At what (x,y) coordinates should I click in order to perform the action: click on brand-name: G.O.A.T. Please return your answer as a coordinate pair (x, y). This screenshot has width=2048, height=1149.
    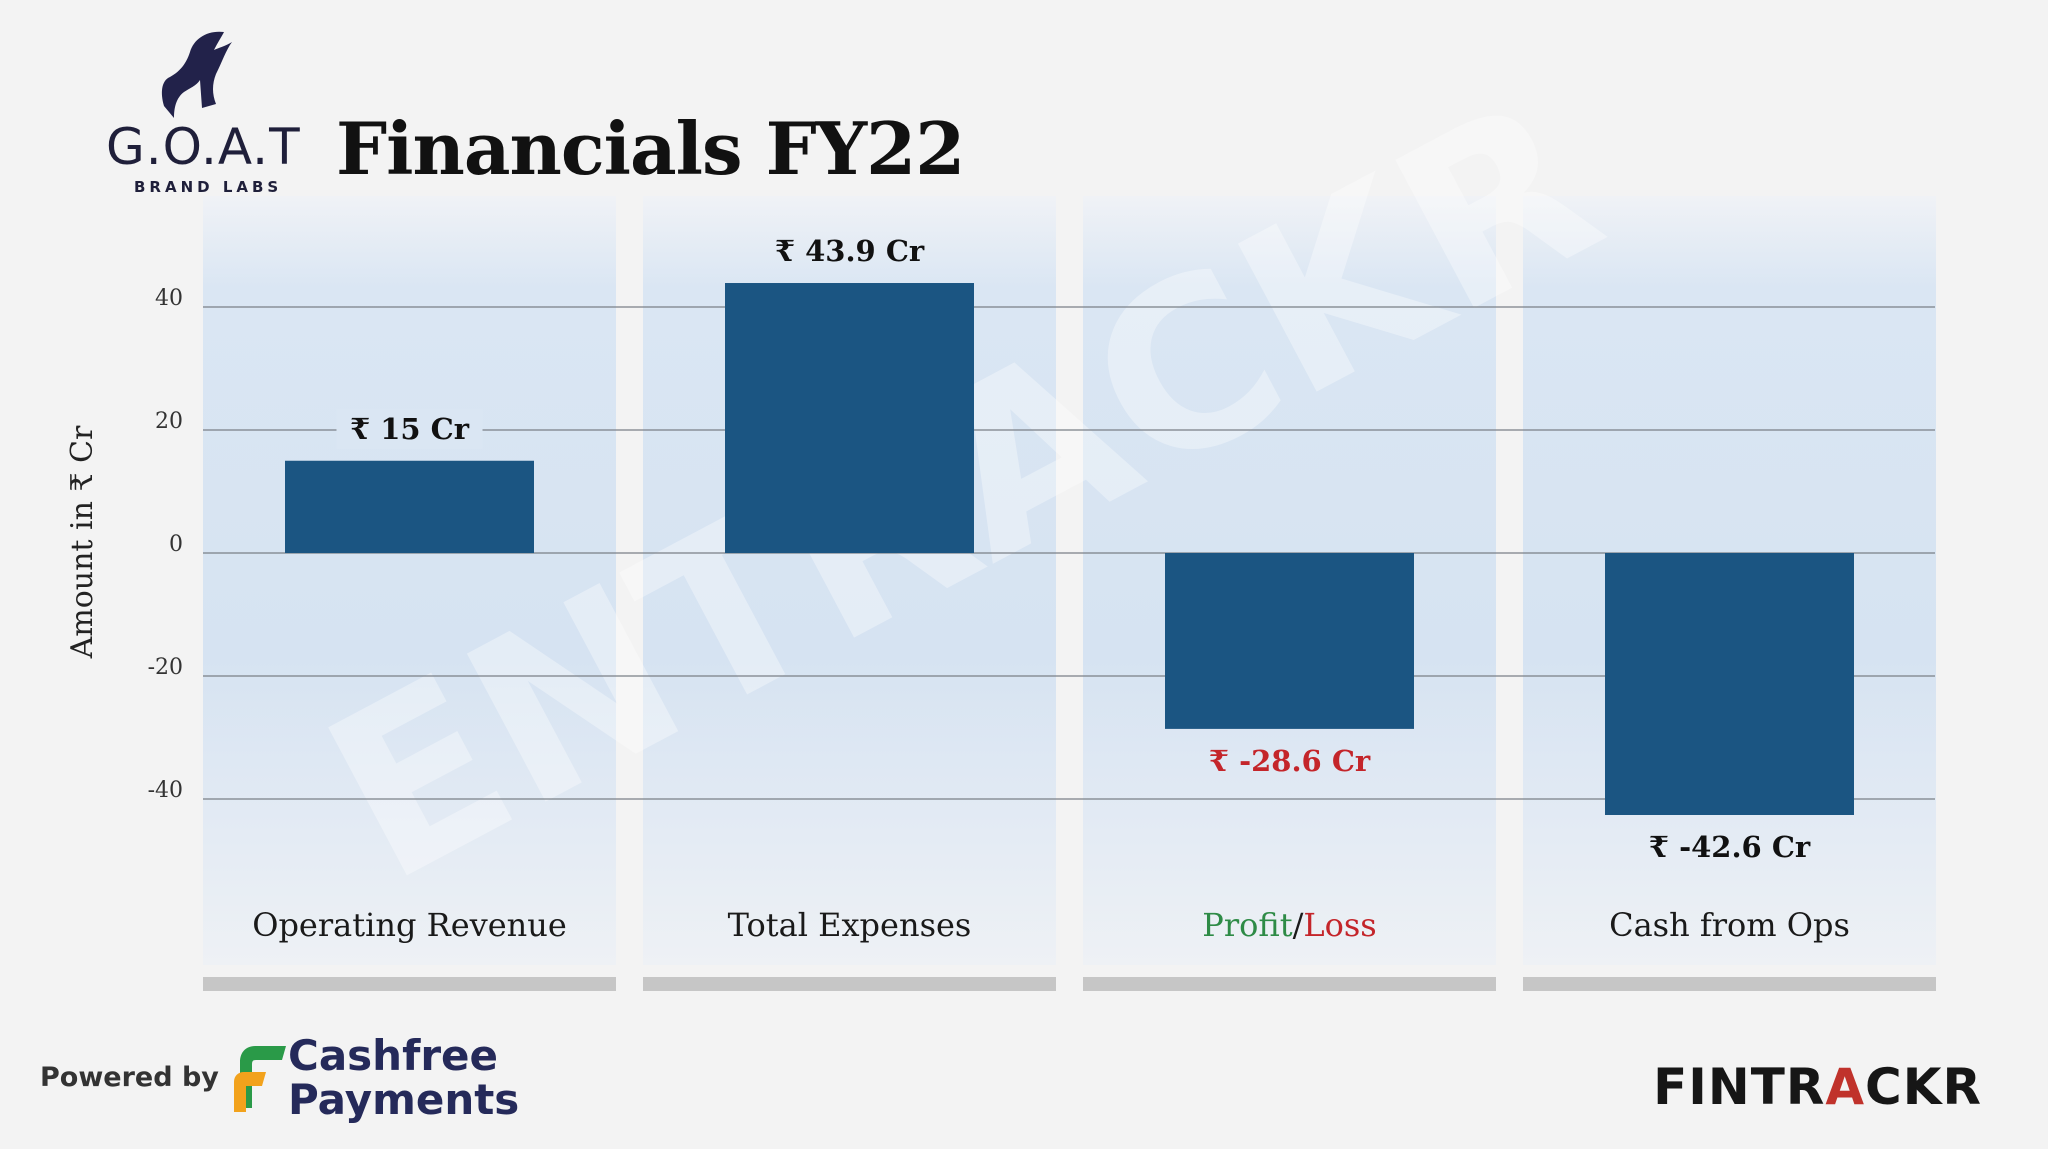
    Looking at the image, I should click on (203, 147).